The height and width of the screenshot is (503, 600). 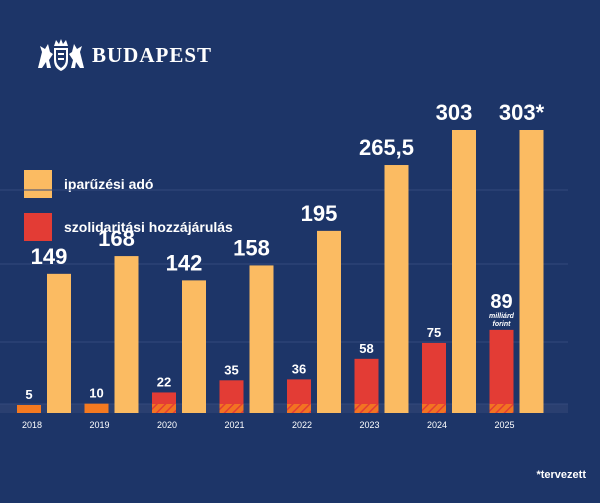 What do you see at coordinates (396, 289) in the screenshot?
I see `bar-business-tax-2023` at bounding box center [396, 289].